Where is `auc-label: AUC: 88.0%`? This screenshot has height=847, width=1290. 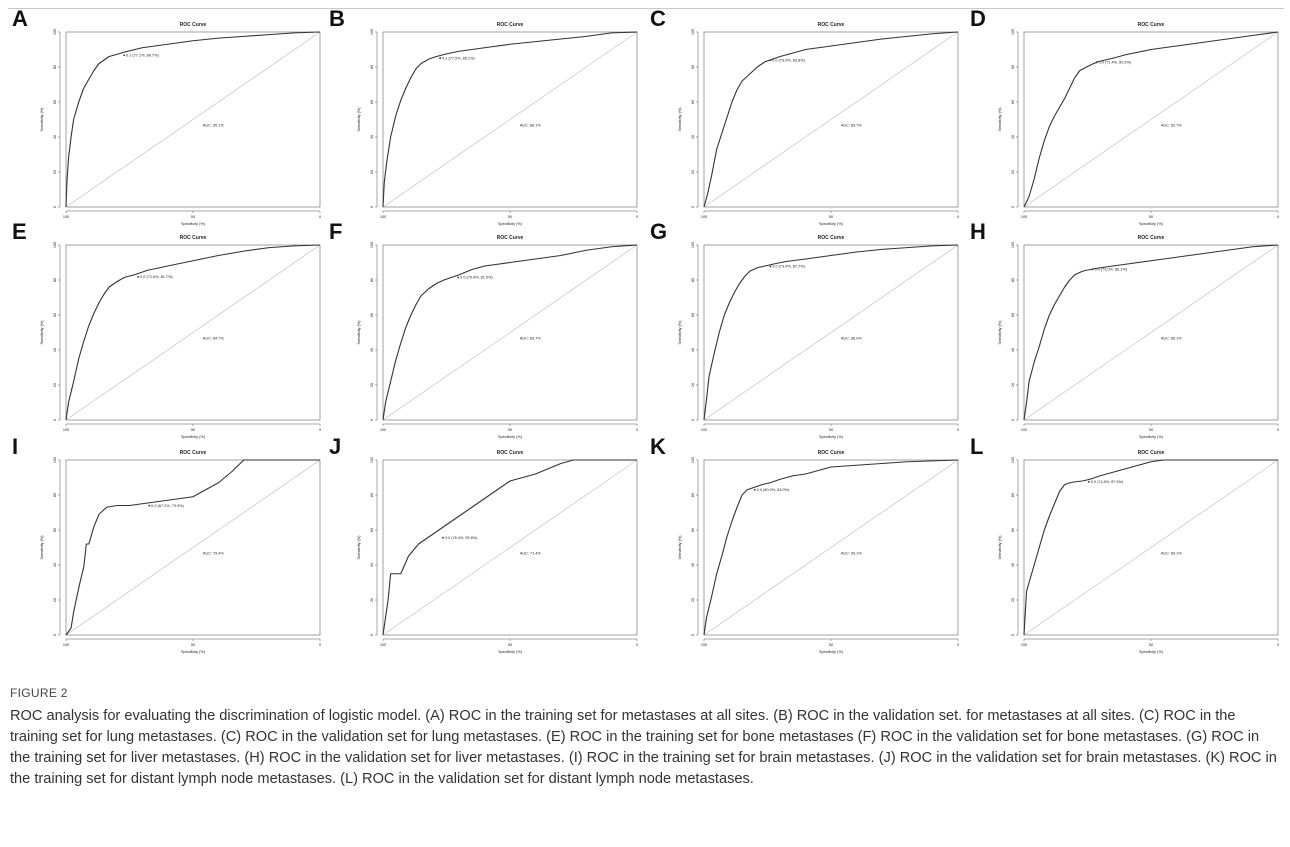
auc-label: AUC: 88.0% is located at coordinates (852, 339).